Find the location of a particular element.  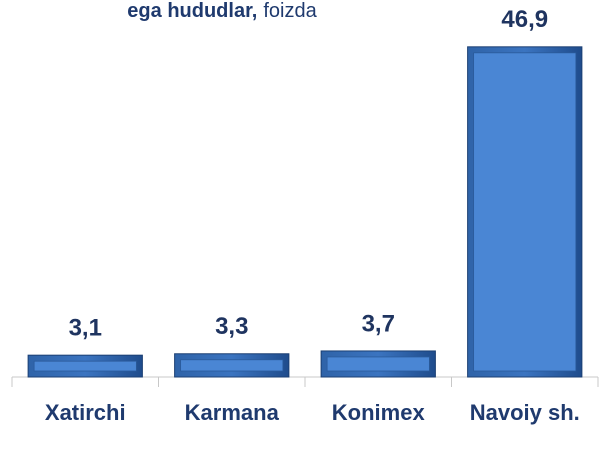

x-tick-label: Navoiy sh. is located at coordinates (525, 412).